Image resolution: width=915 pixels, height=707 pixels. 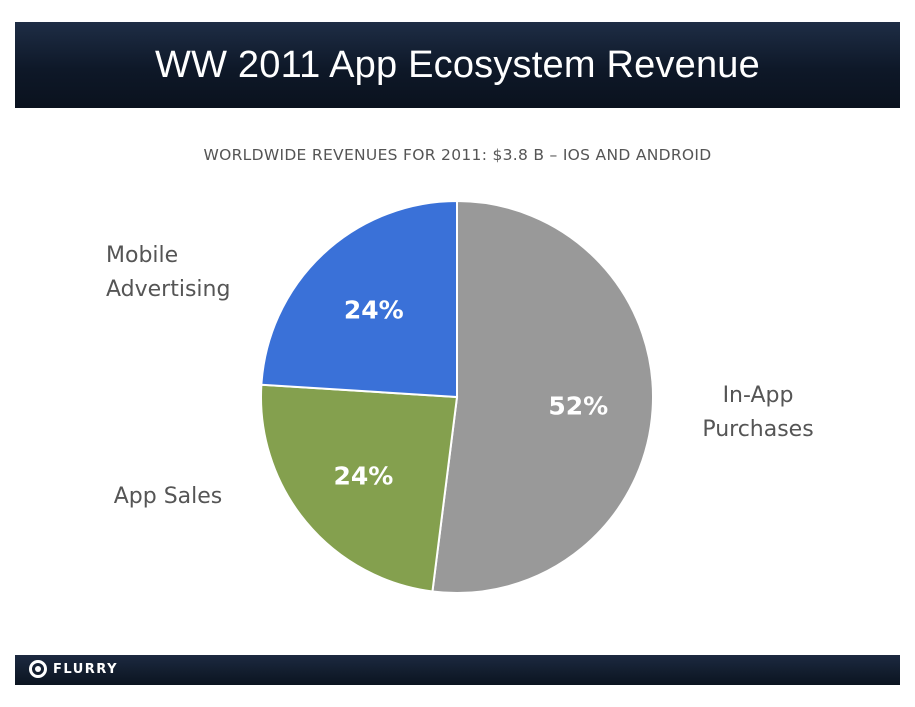 What do you see at coordinates (757, 412) in the screenshot?
I see `category-label: In-App Purchases` at bounding box center [757, 412].